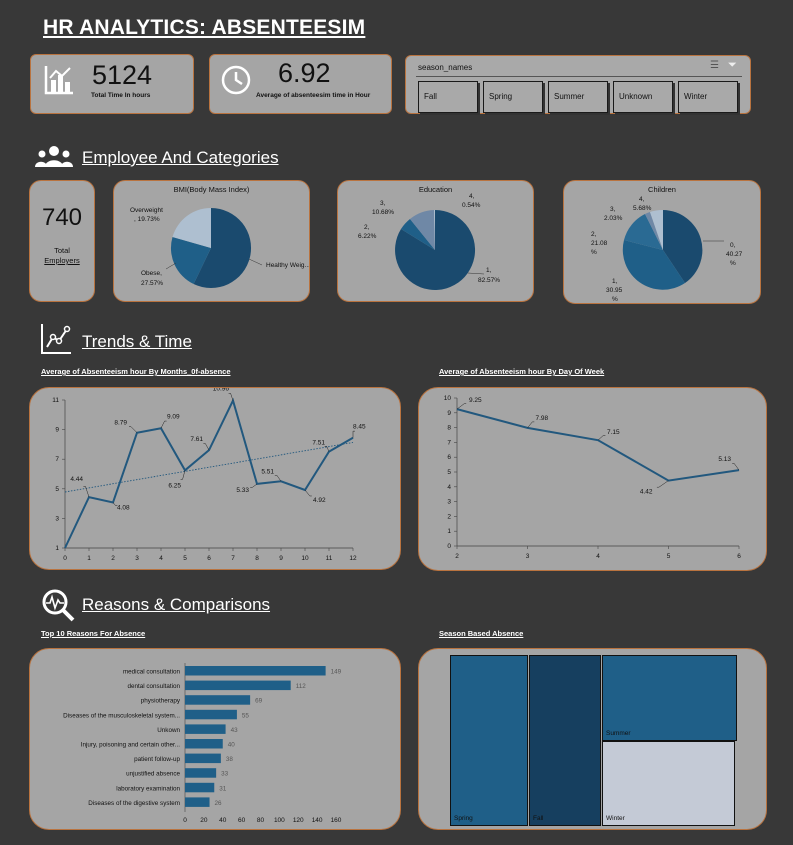  Describe the element at coordinates (732, 245) in the screenshot. I see `children-label-0-name: 0` at that location.